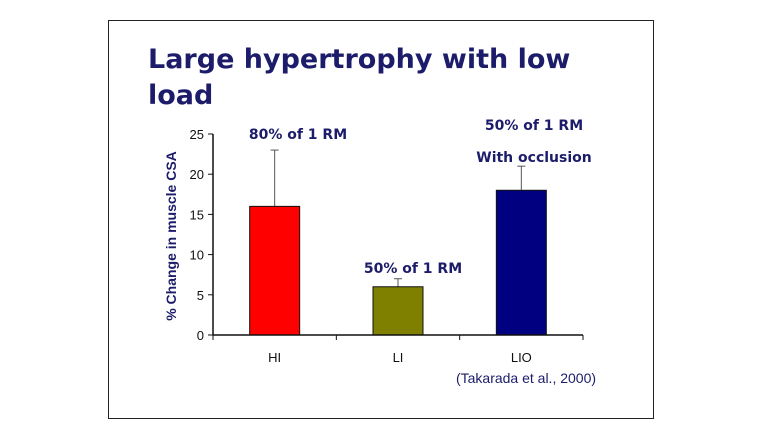 This screenshot has height=436, width=764. What do you see at coordinates (533, 158) in the screenshot?
I see `annotation-lio-2: With occlusion` at bounding box center [533, 158].